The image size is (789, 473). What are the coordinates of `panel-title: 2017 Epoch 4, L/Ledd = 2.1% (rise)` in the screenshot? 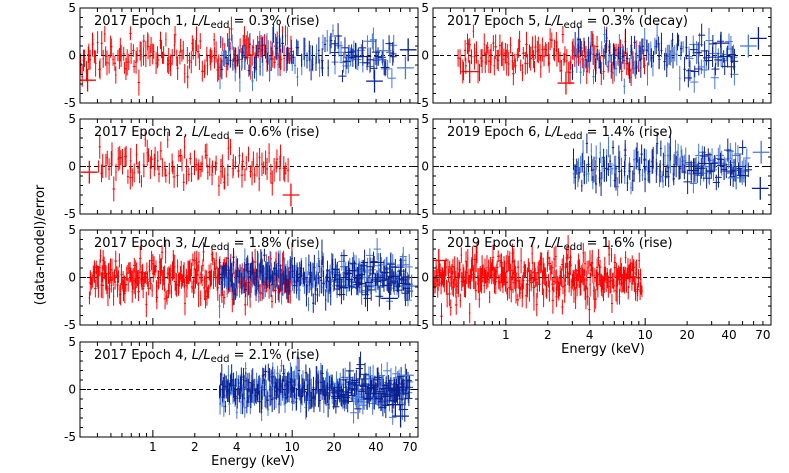 It's located at (207, 356).